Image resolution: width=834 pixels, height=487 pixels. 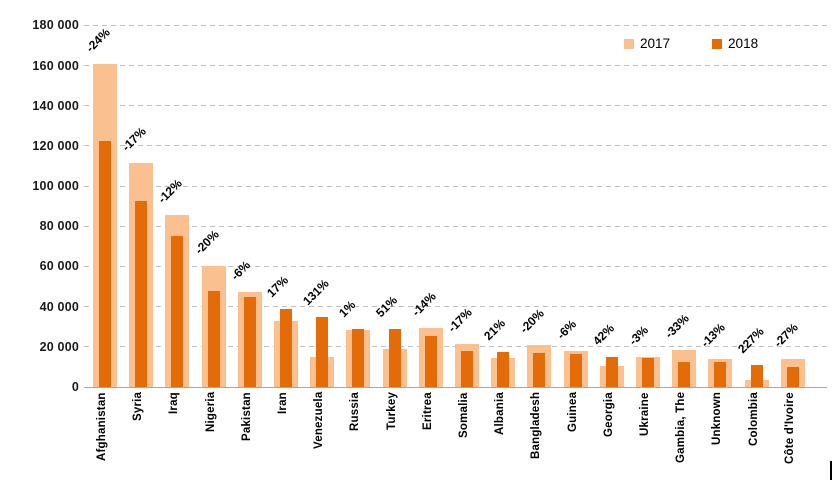 I want to click on bar-2018-Côte d'Ivoire, so click(x=792, y=376).